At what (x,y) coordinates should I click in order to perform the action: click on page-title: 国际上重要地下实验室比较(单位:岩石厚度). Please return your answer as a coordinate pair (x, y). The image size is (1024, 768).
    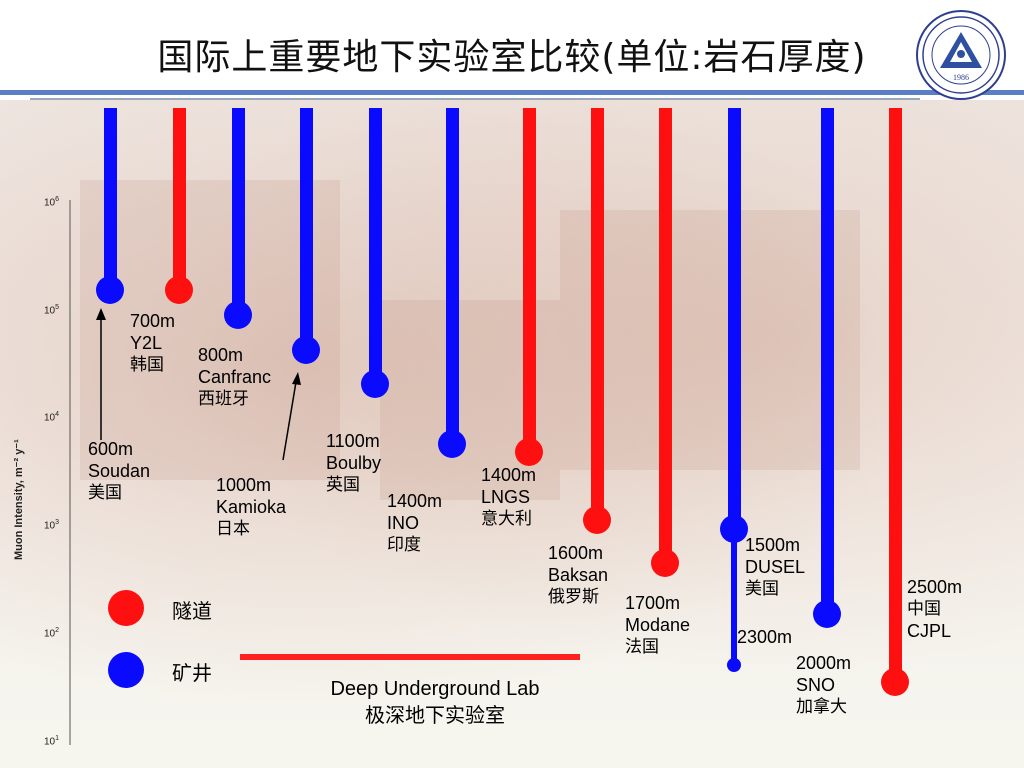
    Looking at the image, I should click on (512, 57).